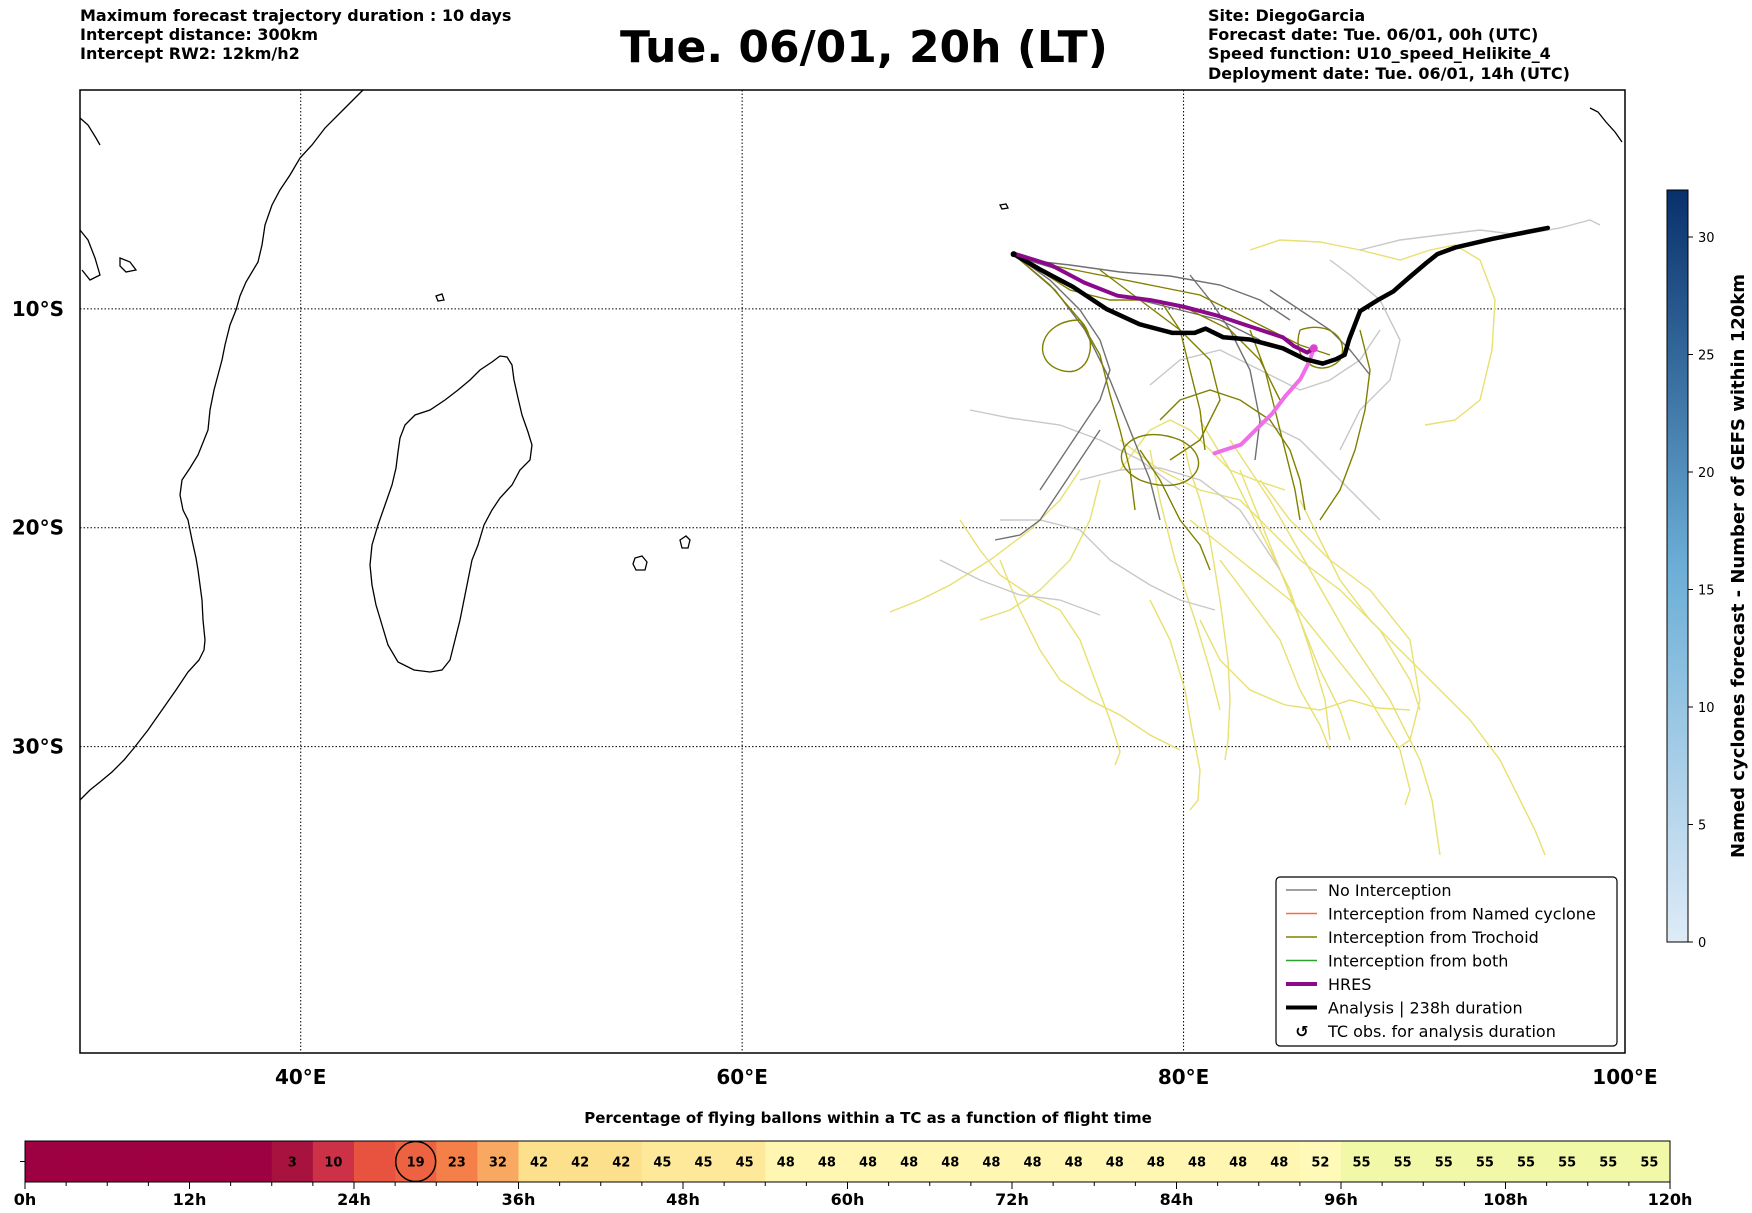 The width and height of the screenshot is (1752, 1213). Describe the element at coordinates (1379, 53) in the screenshot. I see `header-right-line-3: Speed function: U10_speed_Helikite_4` at that location.